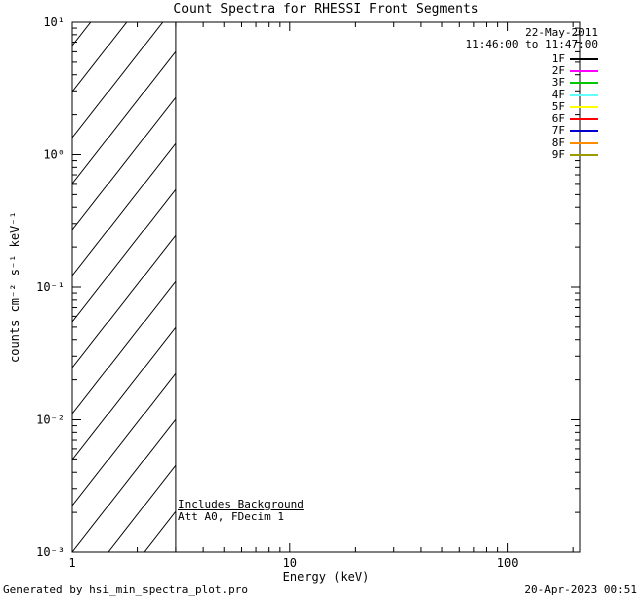  I want to click on legend-entry: 5F, so click(575, 107).